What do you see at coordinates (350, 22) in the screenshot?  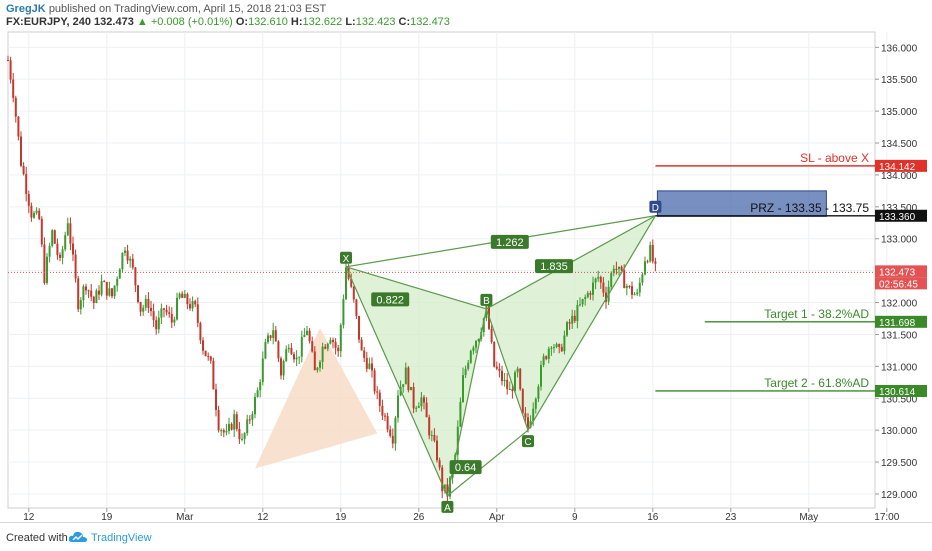 I see `low-label: L:` at bounding box center [350, 22].